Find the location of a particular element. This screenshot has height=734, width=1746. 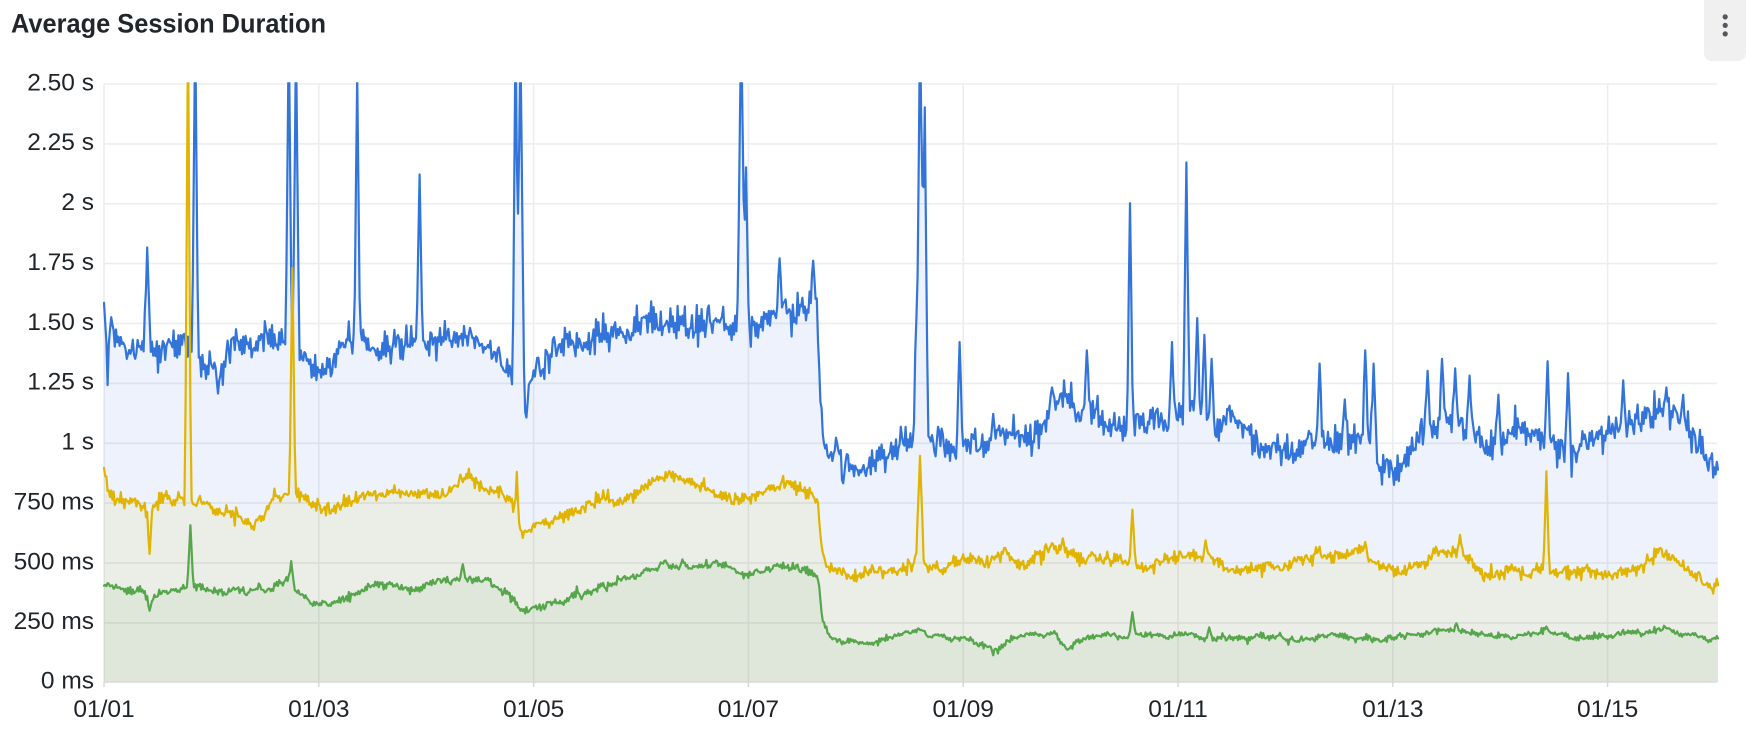

svg-text: 01/15 is located at coordinates (1607, 709).